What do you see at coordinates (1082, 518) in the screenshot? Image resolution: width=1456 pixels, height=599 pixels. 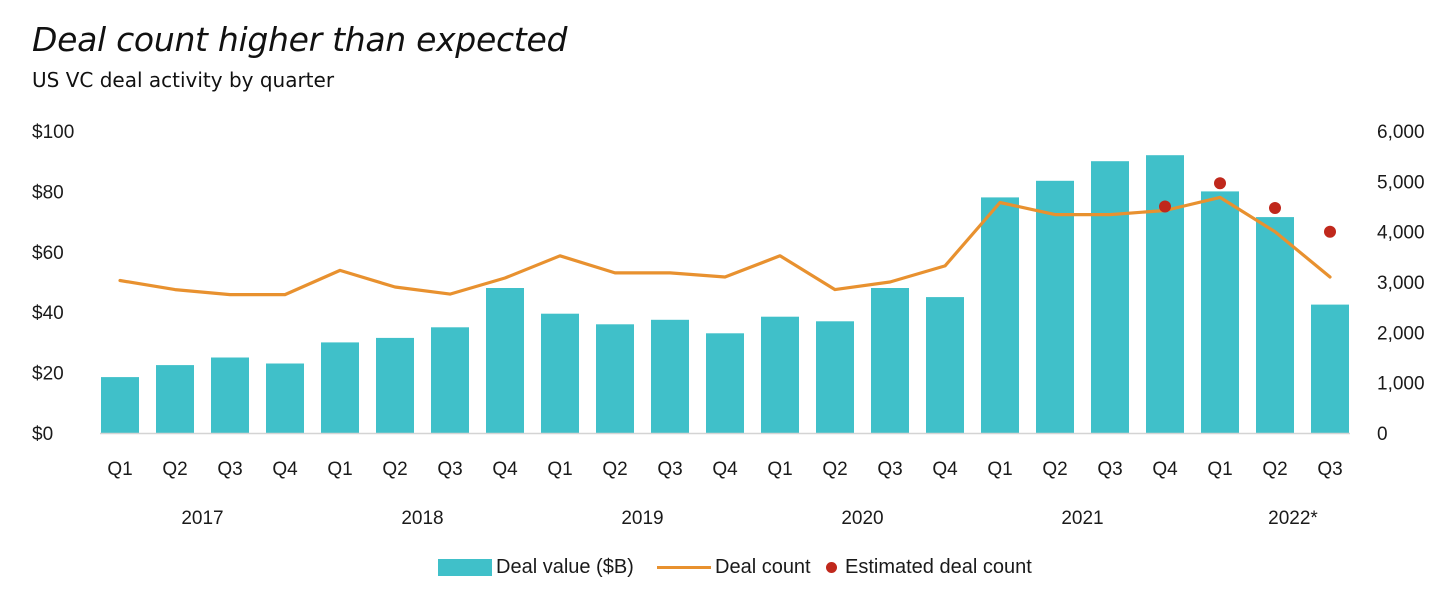 I see `year-label: 2021` at bounding box center [1082, 518].